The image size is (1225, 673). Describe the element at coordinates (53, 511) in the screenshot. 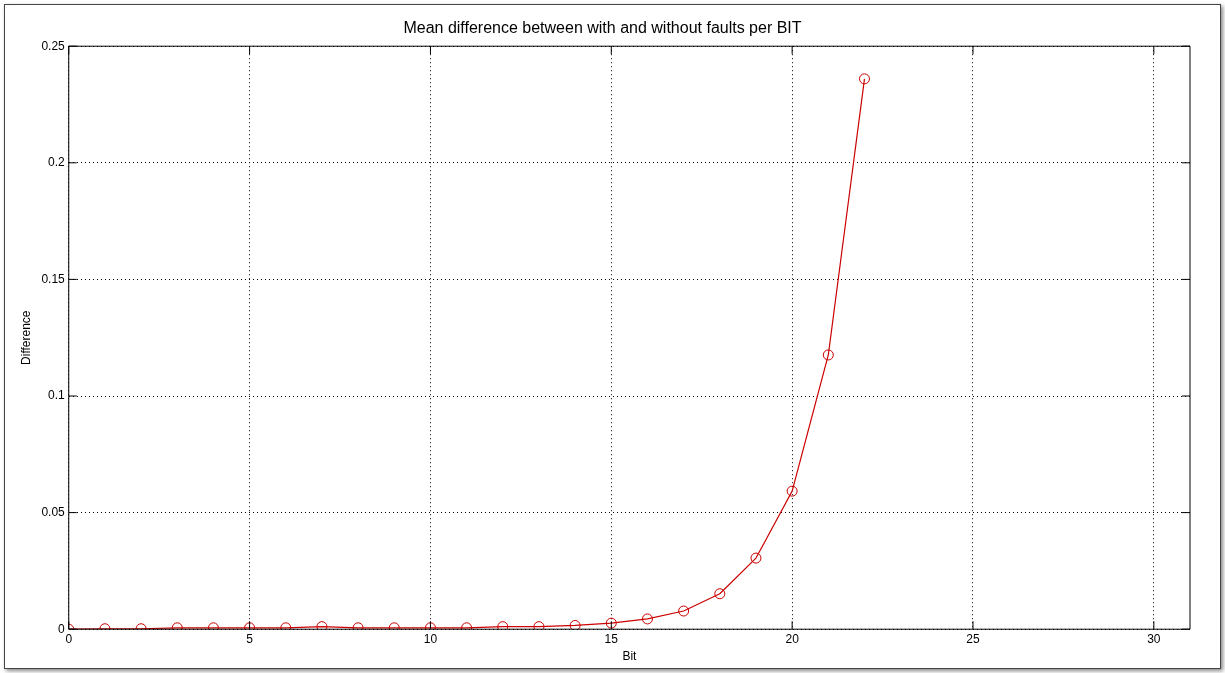

I see `y-tick-label: 0.05` at that location.